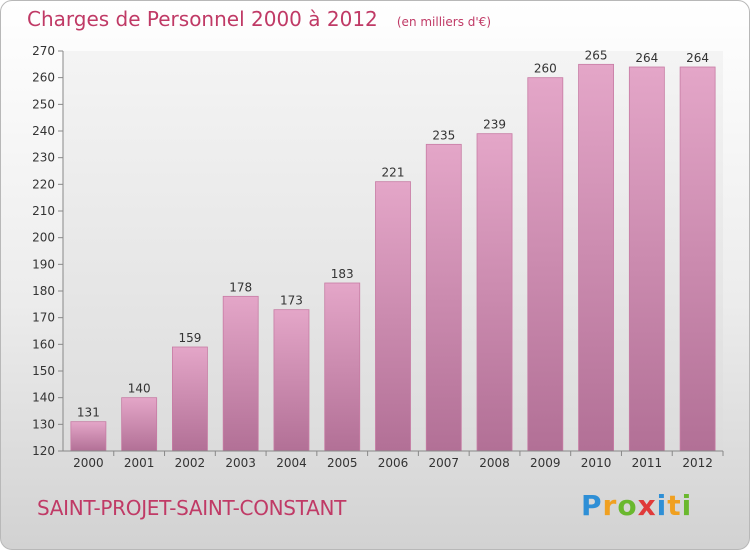  Describe the element at coordinates (43, 451) in the screenshot. I see `y-tick-label: 120` at that location.